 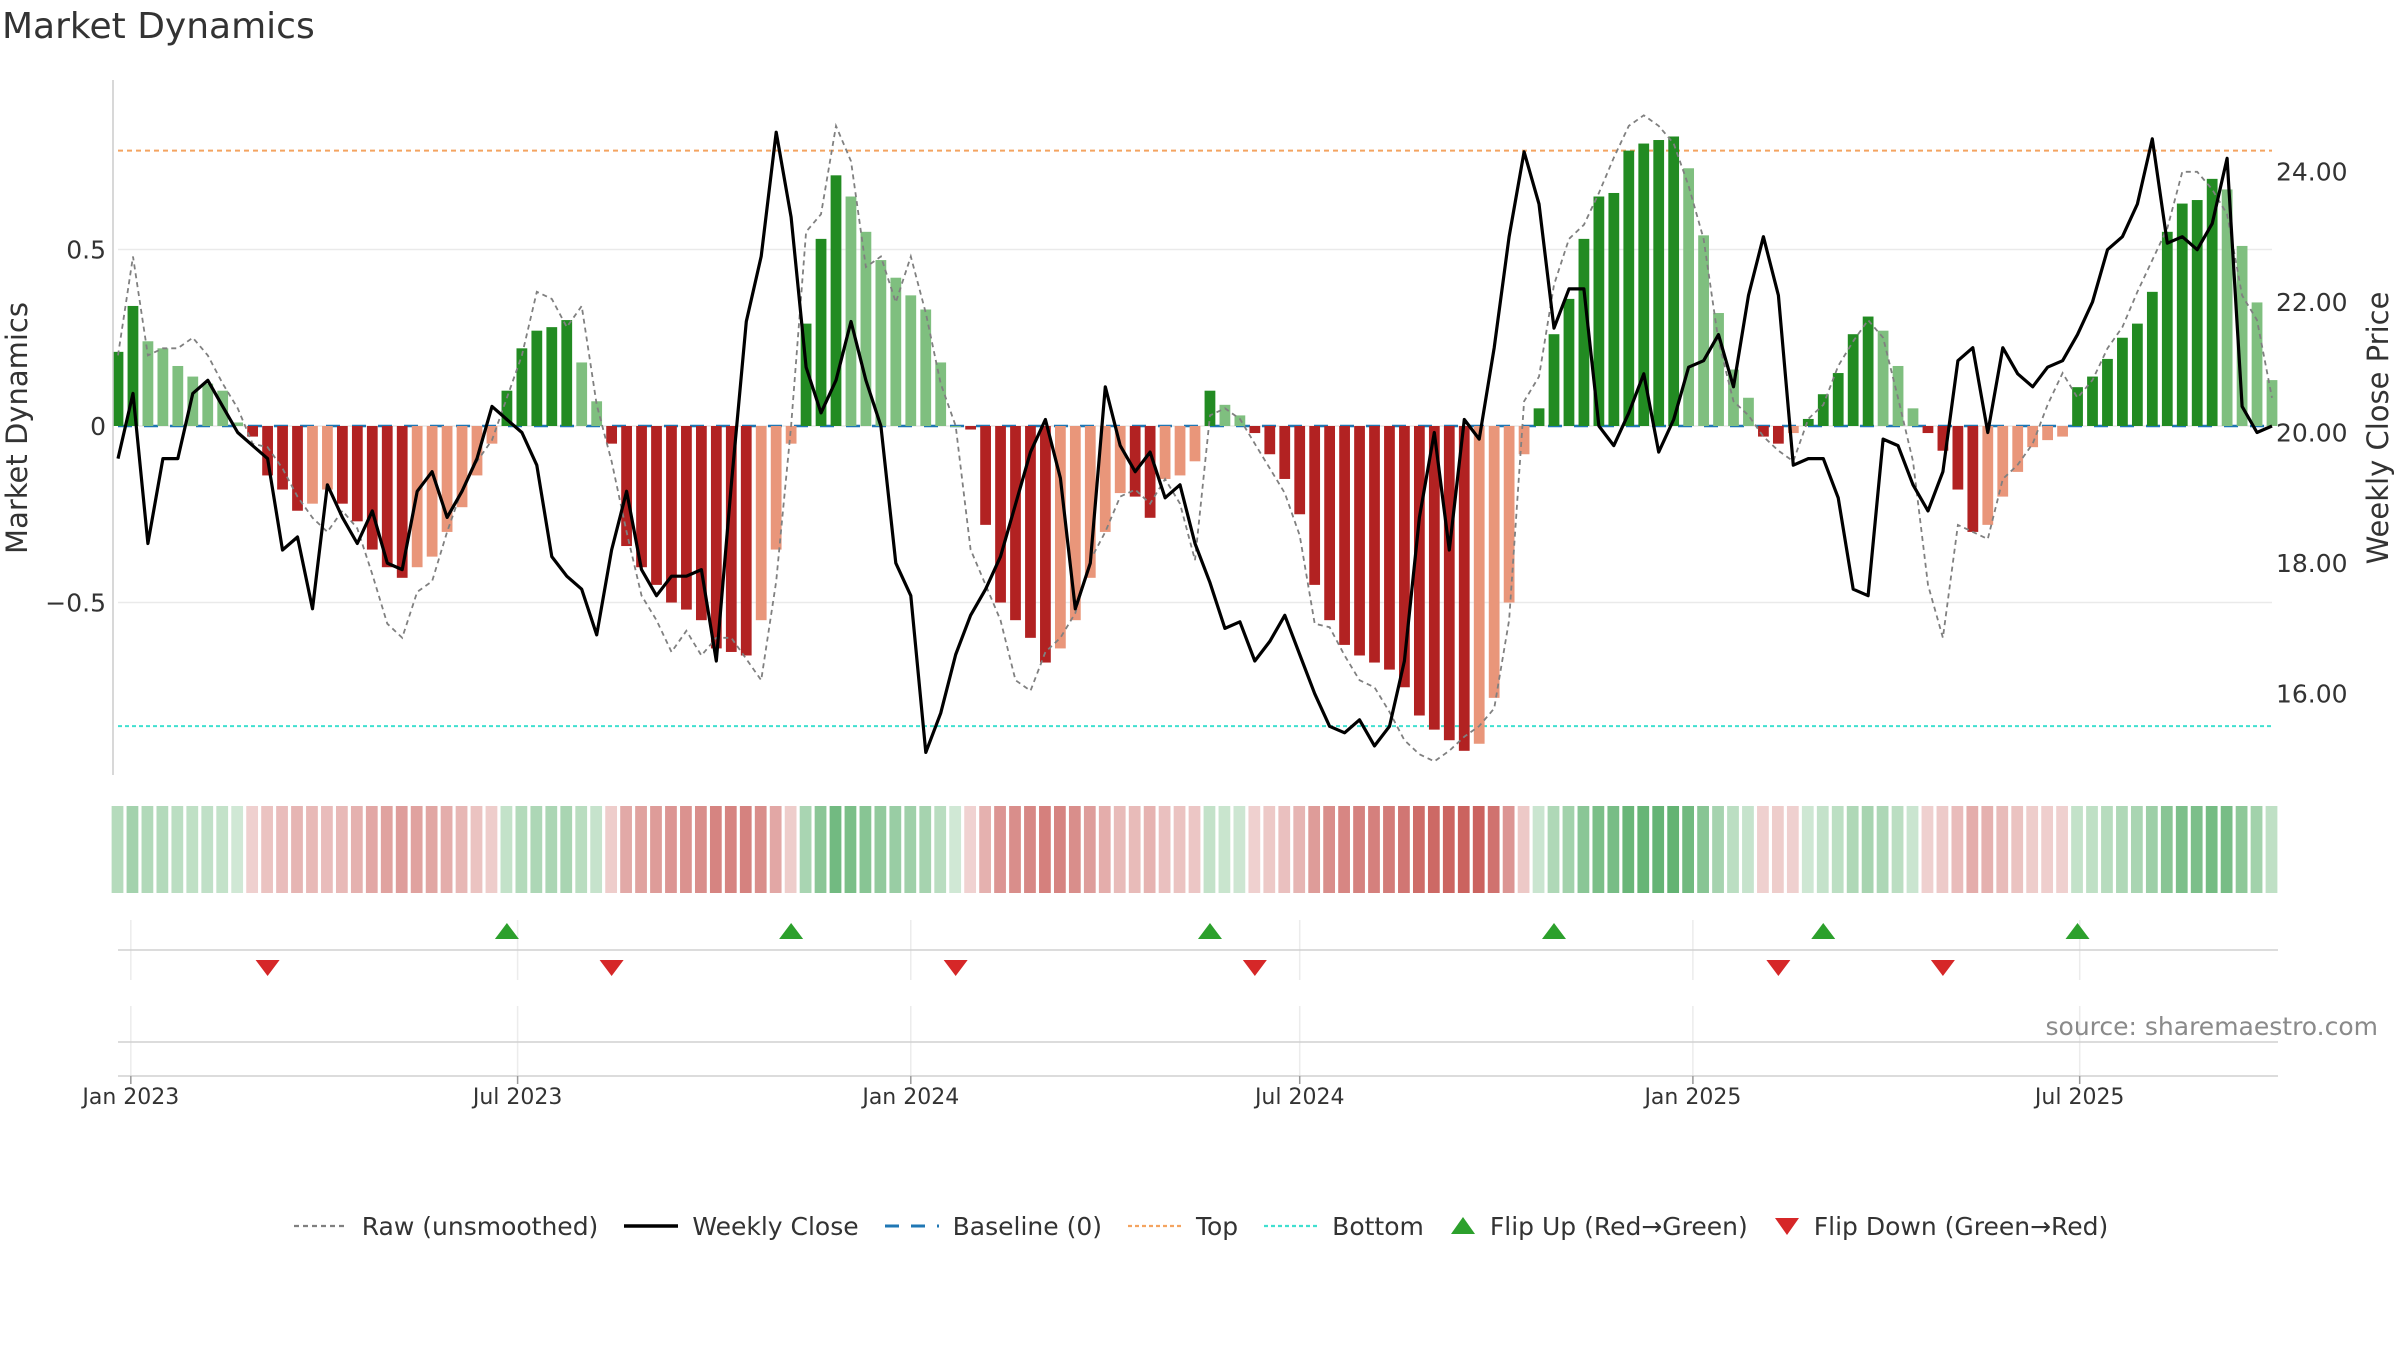 I want to click on flip-markers, so click(x=1172, y=949).